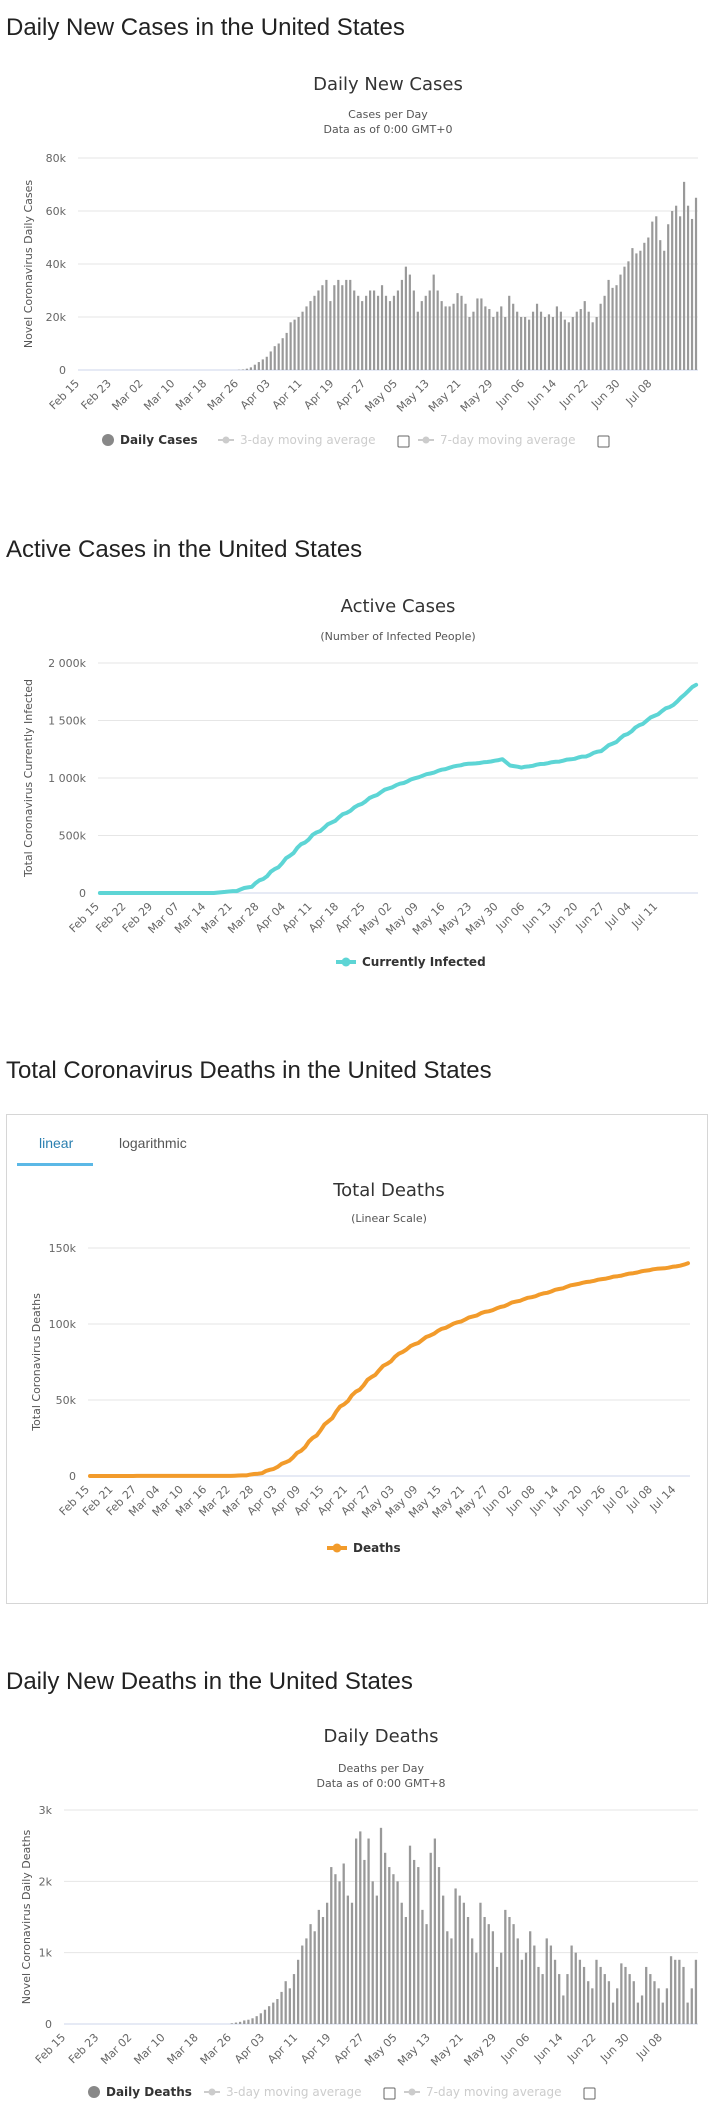  I want to click on x-tick-label: Apr 11, so click(287, 394).